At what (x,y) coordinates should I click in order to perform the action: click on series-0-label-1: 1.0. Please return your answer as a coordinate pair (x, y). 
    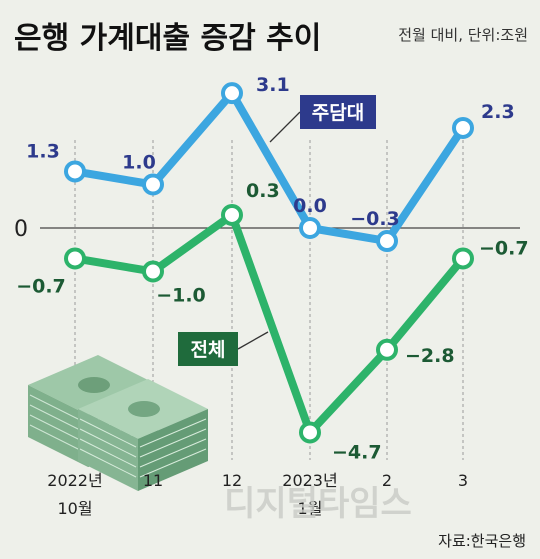
    Looking at the image, I should click on (139, 163).